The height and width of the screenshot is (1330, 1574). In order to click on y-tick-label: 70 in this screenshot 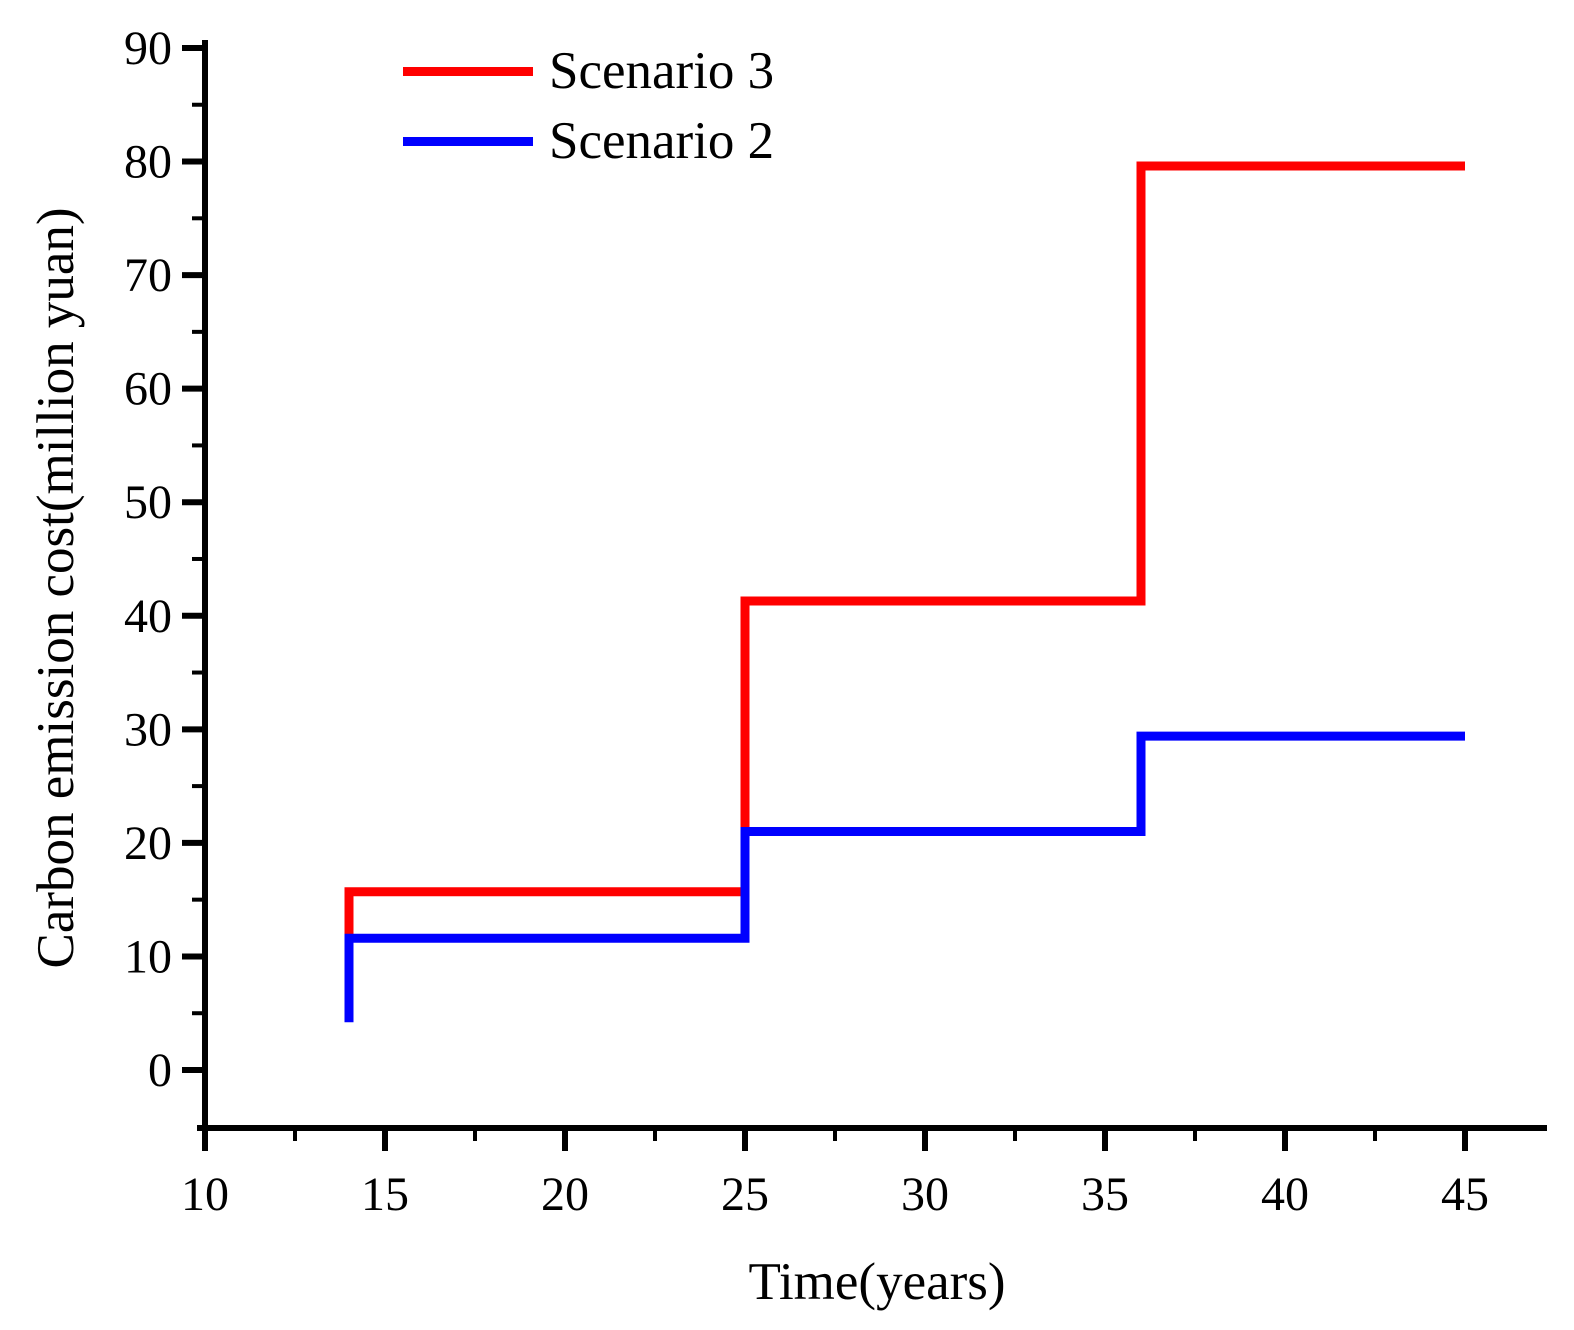, I will do `click(148, 275)`.